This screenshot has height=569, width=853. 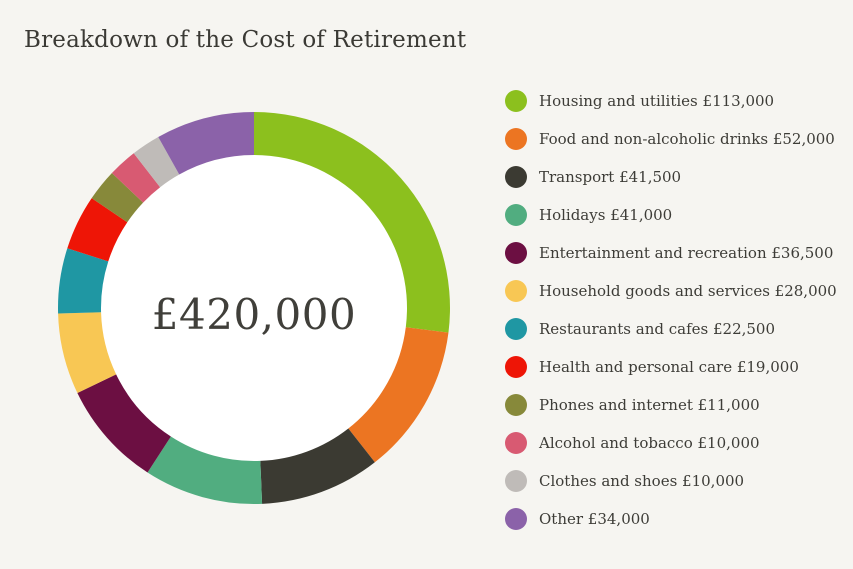 I want to click on legend-item-3: Holidays £41,000, so click(x=671, y=215).